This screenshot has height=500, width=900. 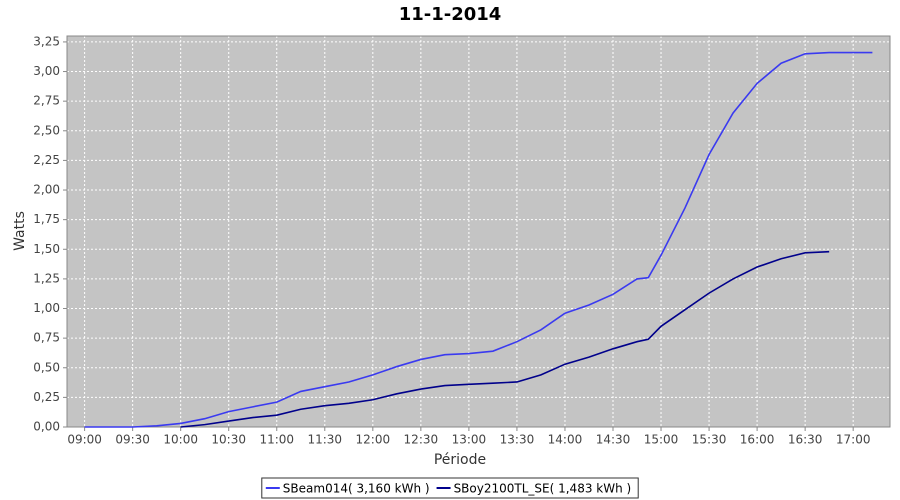 What do you see at coordinates (20, 231) in the screenshot?
I see `y-axis-label: Watts` at bounding box center [20, 231].